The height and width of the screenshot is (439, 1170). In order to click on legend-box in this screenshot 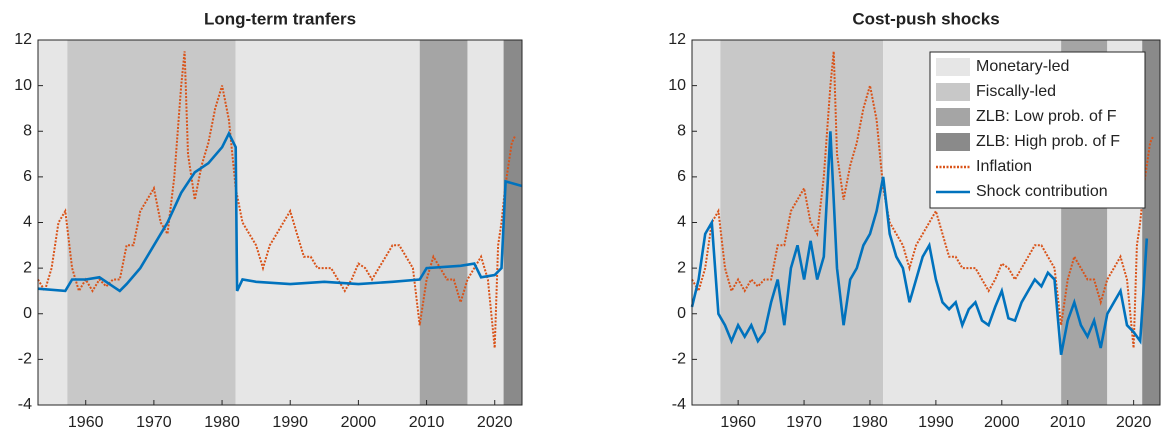, I will do `click(1037, 130)`.